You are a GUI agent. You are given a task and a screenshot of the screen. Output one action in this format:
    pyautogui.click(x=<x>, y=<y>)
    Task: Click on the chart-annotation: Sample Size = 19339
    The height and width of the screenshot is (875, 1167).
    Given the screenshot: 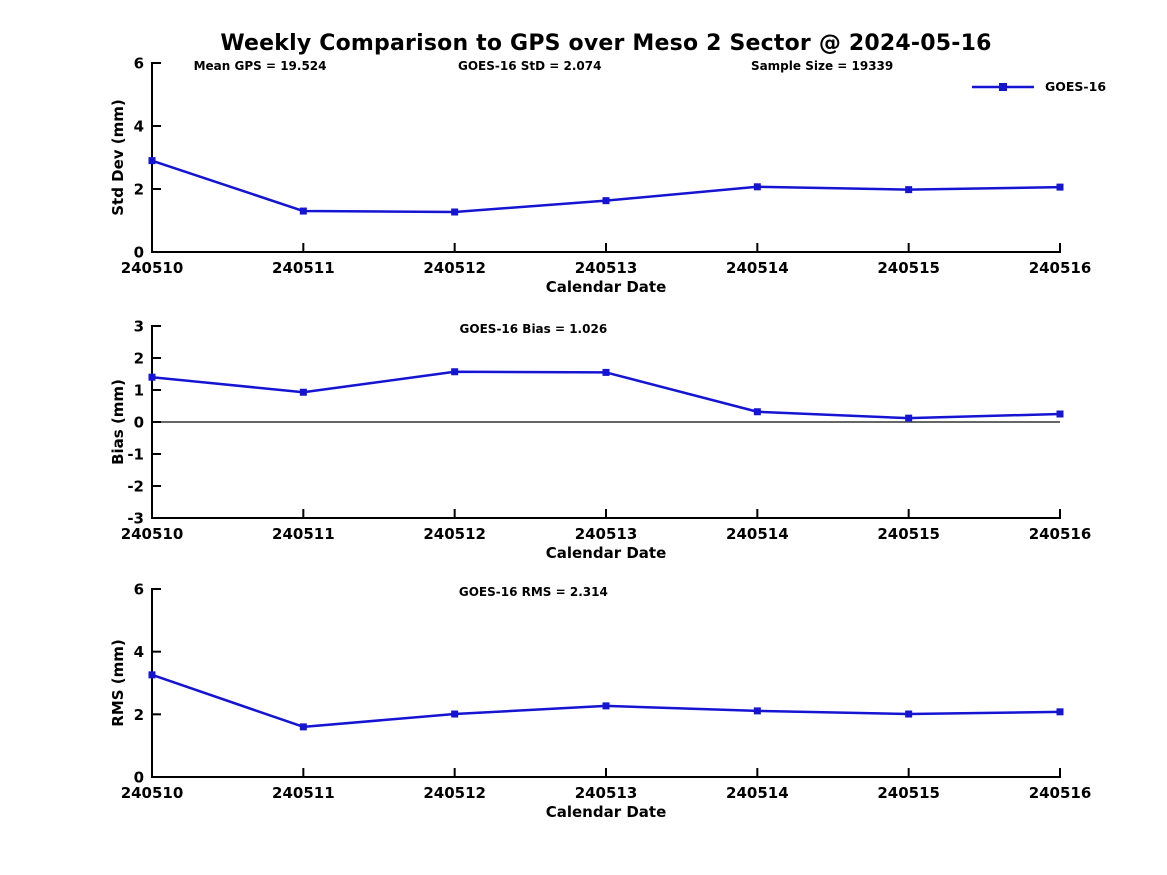 What is the action you would take?
    pyautogui.click(x=822, y=66)
    